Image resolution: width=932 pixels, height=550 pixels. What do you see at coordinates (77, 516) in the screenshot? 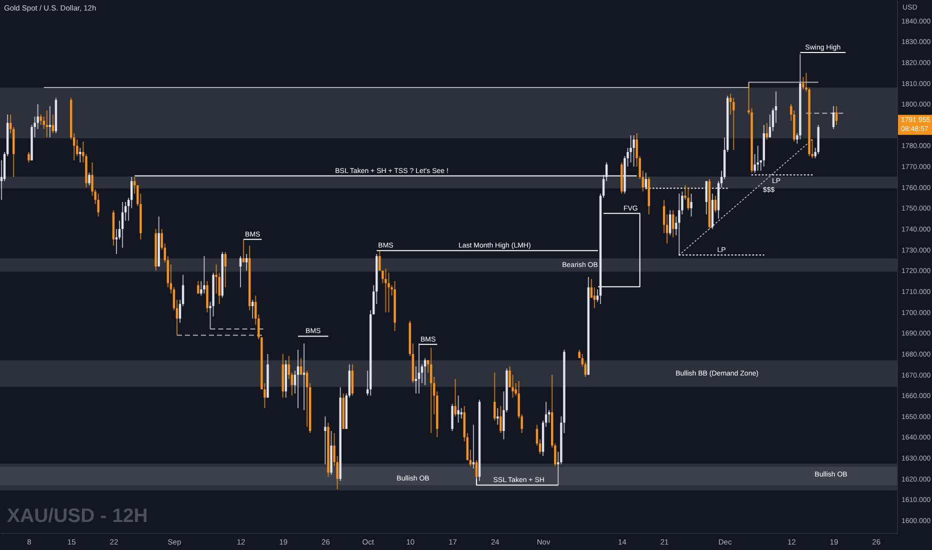
I see `annotation: XAU/USD - 12H` at bounding box center [77, 516].